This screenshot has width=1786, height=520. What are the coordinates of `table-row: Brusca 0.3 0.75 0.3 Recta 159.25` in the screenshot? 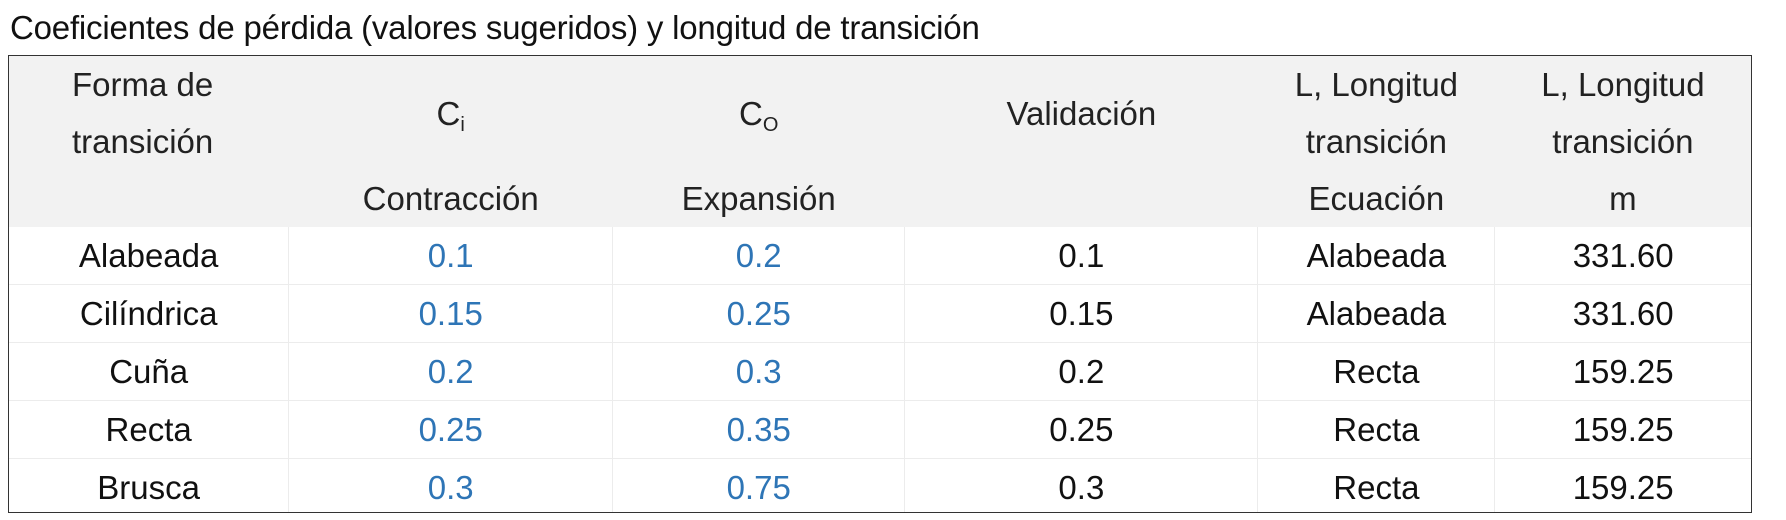 It's located at (880, 485).